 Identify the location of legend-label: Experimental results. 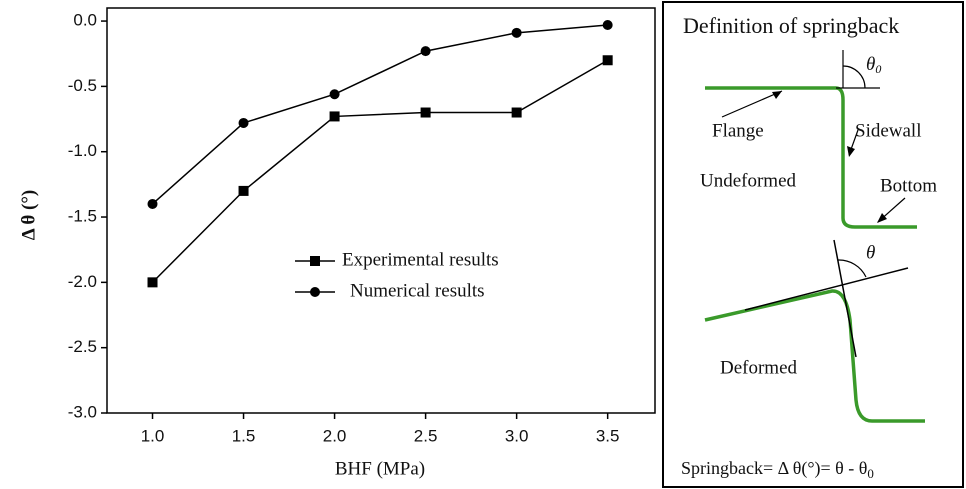
(420, 259).